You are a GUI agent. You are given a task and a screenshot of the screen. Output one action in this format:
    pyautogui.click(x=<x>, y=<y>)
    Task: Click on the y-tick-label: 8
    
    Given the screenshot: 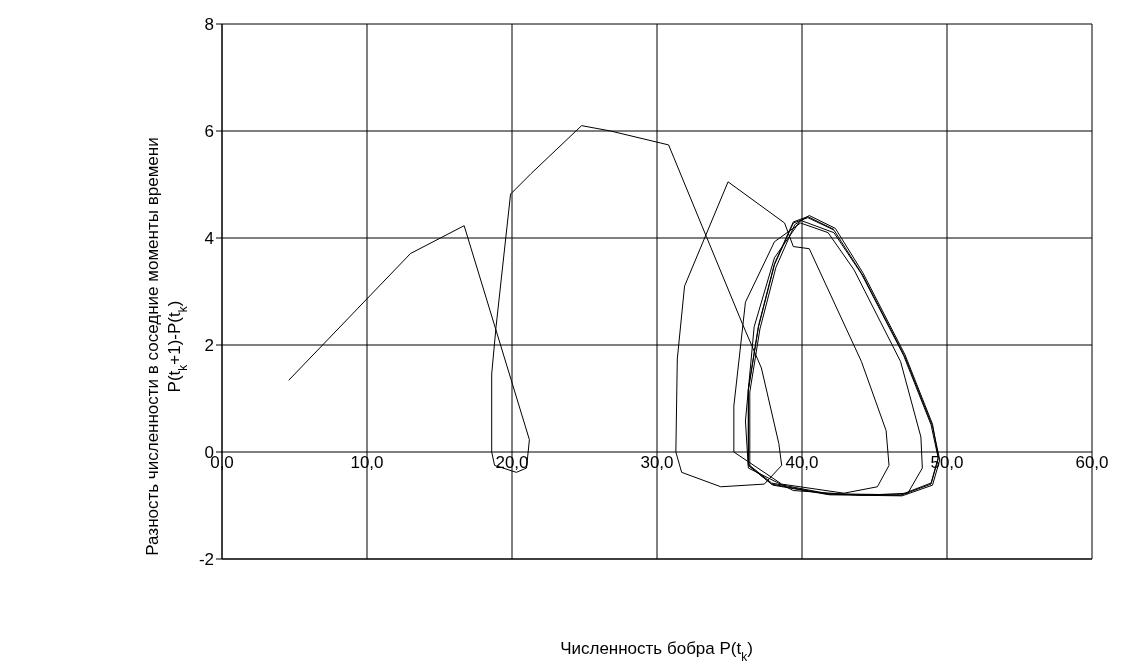 What is the action you would take?
    pyautogui.click(x=209, y=25)
    